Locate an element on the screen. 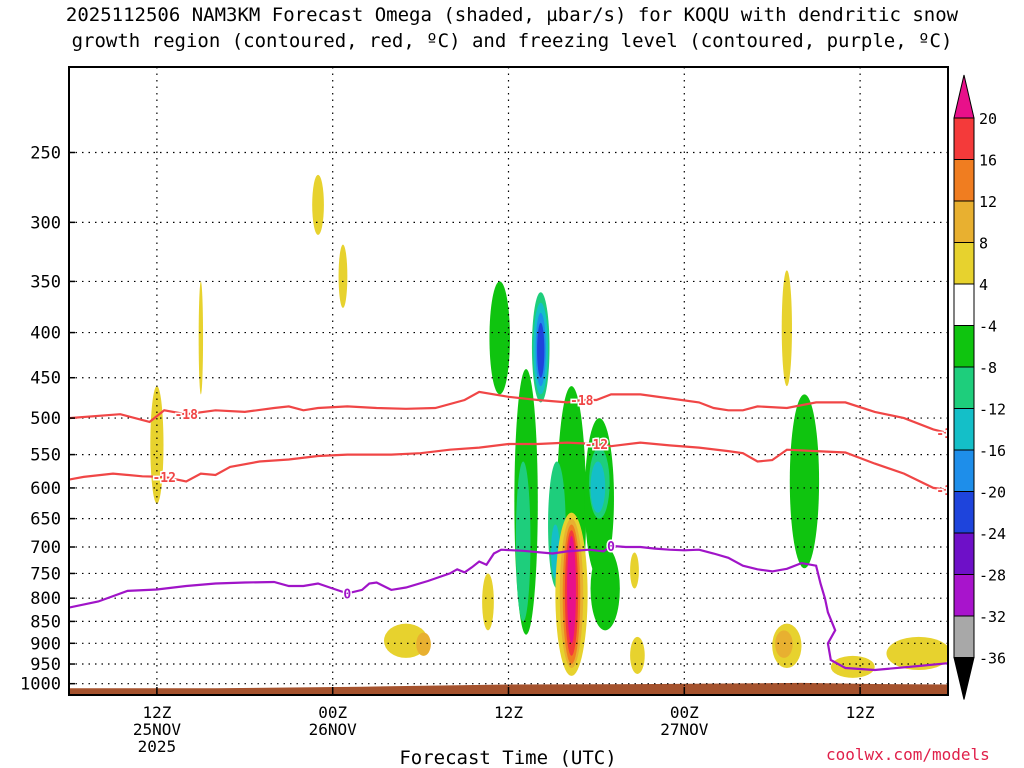 This screenshot has height=768, width=1024. x-tick-label: 2025 is located at coordinates (157, 746).